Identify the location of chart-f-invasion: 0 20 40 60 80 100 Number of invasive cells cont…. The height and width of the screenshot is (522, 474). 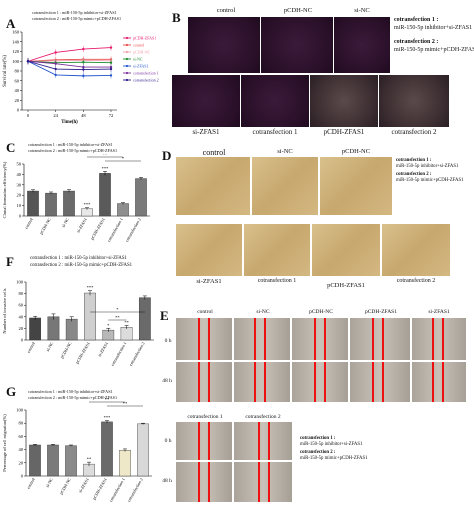
(78, 323).